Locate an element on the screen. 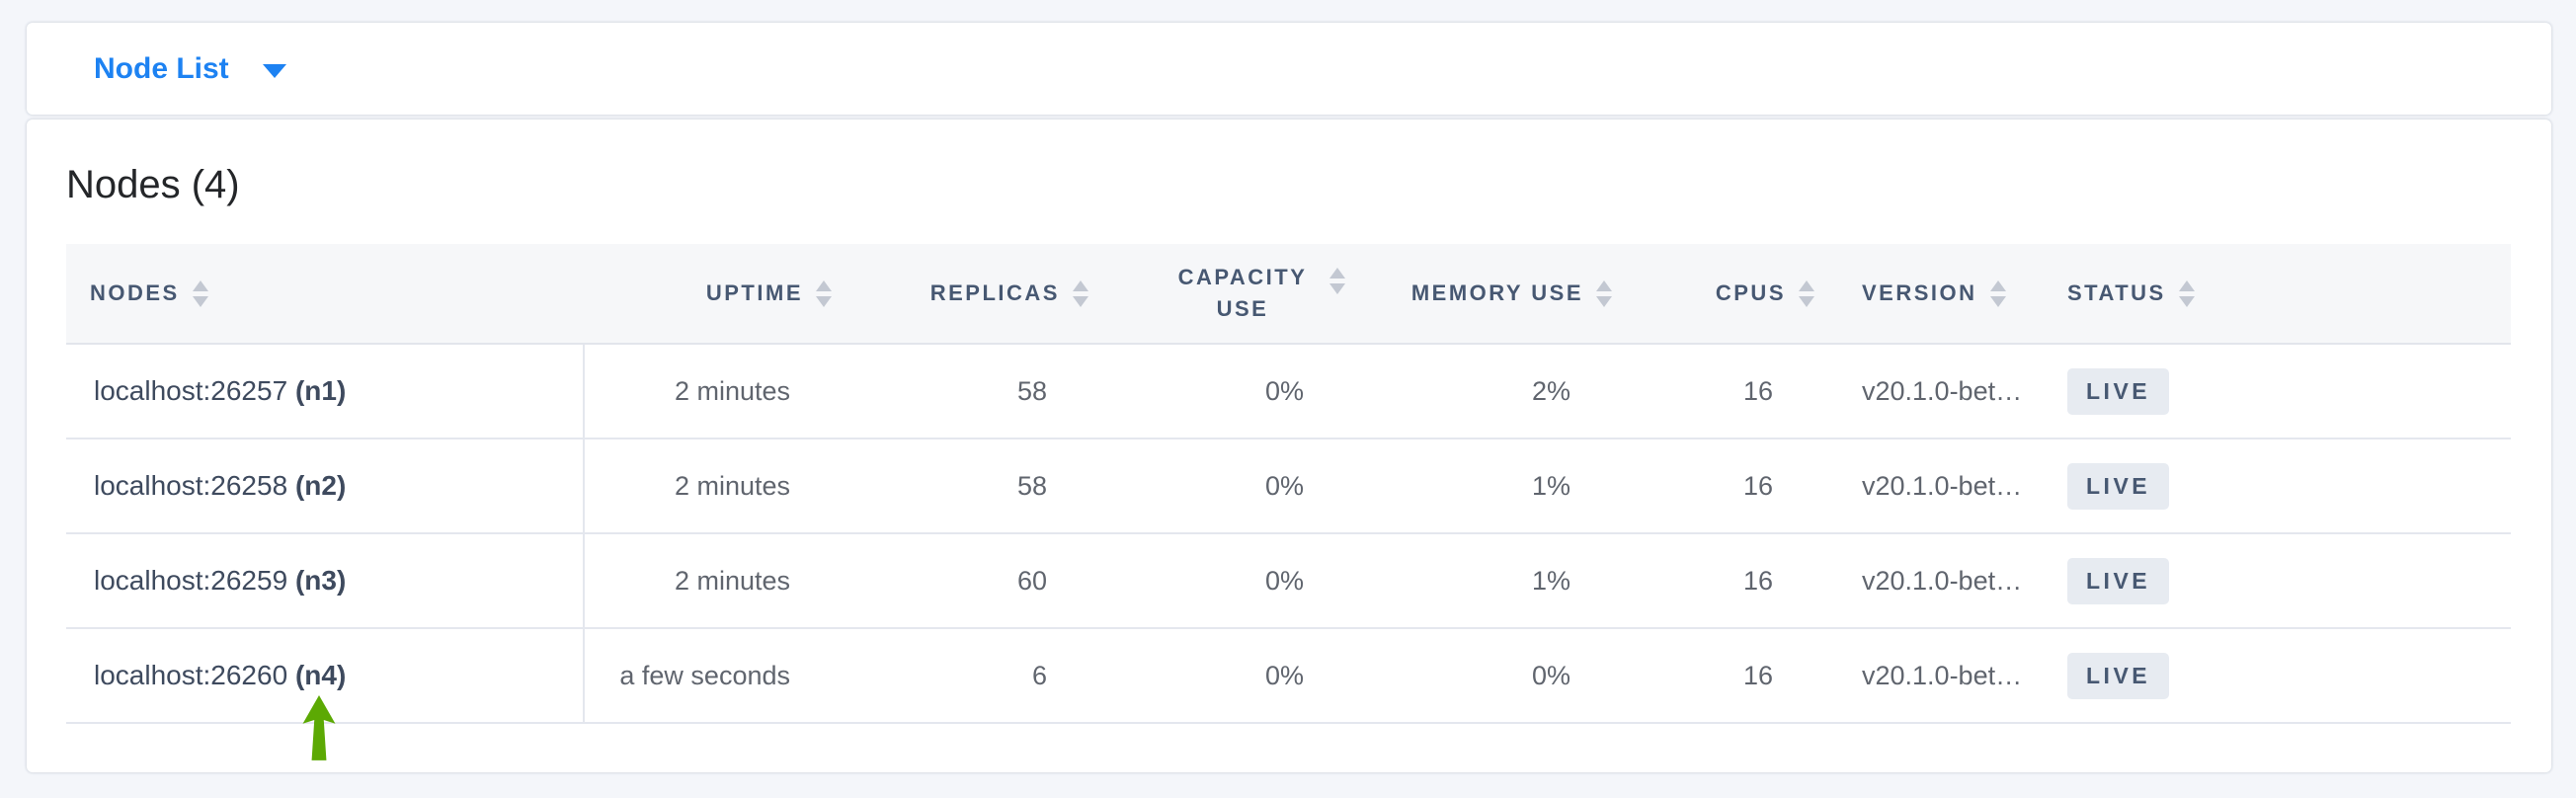  column-label: CPUS is located at coordinates (1750, 292).